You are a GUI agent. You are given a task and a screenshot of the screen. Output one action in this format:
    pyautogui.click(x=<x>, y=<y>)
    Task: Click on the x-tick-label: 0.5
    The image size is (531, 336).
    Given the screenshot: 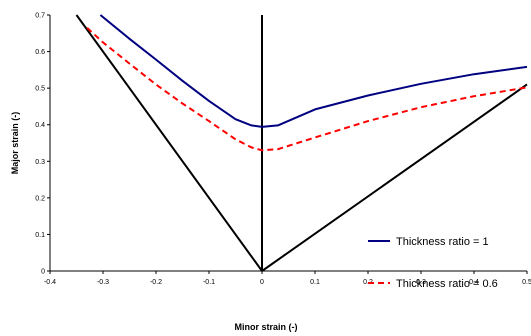 What is the action you would take?
    pyautogui.click(x=526, y=282)
    